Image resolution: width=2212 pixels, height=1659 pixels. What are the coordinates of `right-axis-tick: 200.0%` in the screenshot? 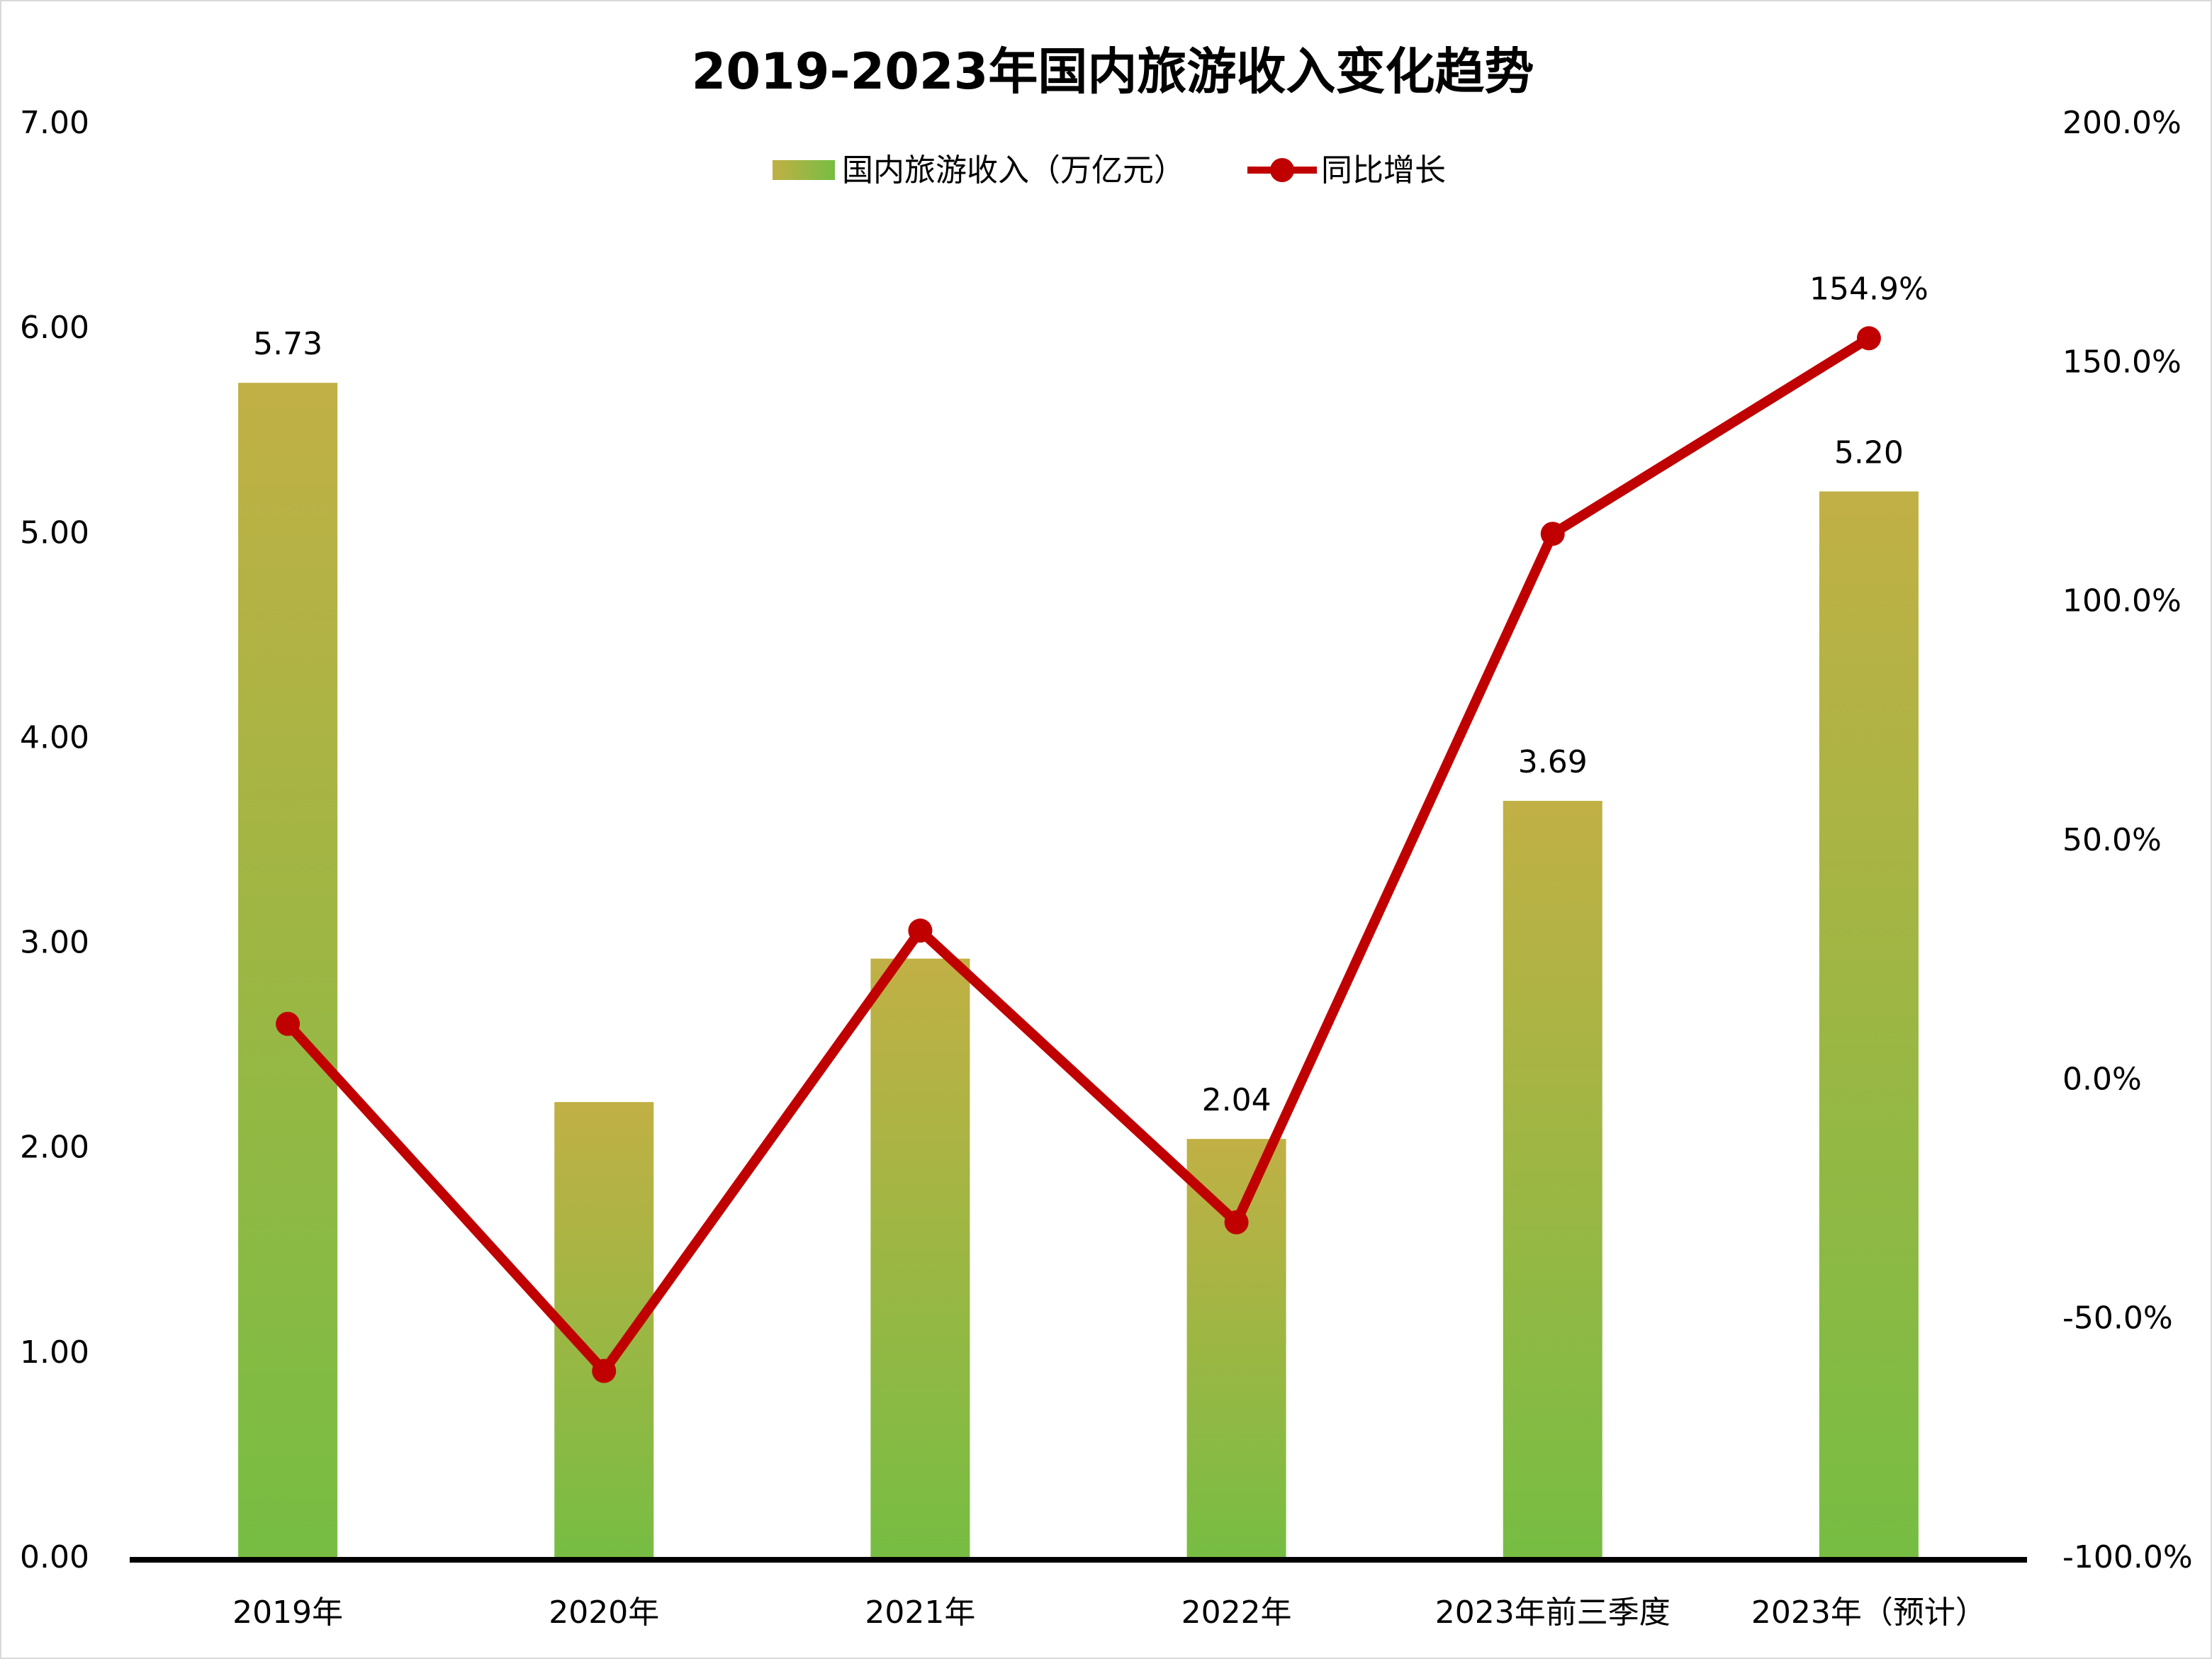 It's located at (2122, 123).